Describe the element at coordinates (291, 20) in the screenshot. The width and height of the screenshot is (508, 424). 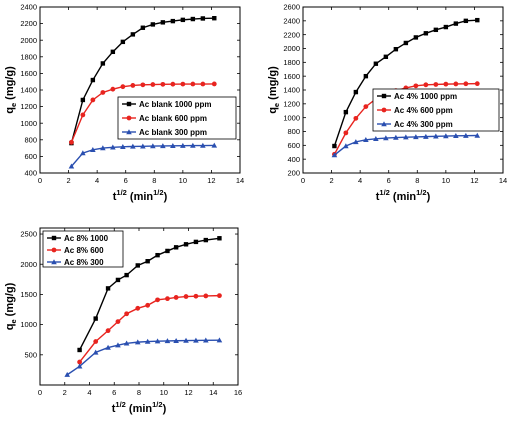
I see `y-tick-label: 2400` at that location.